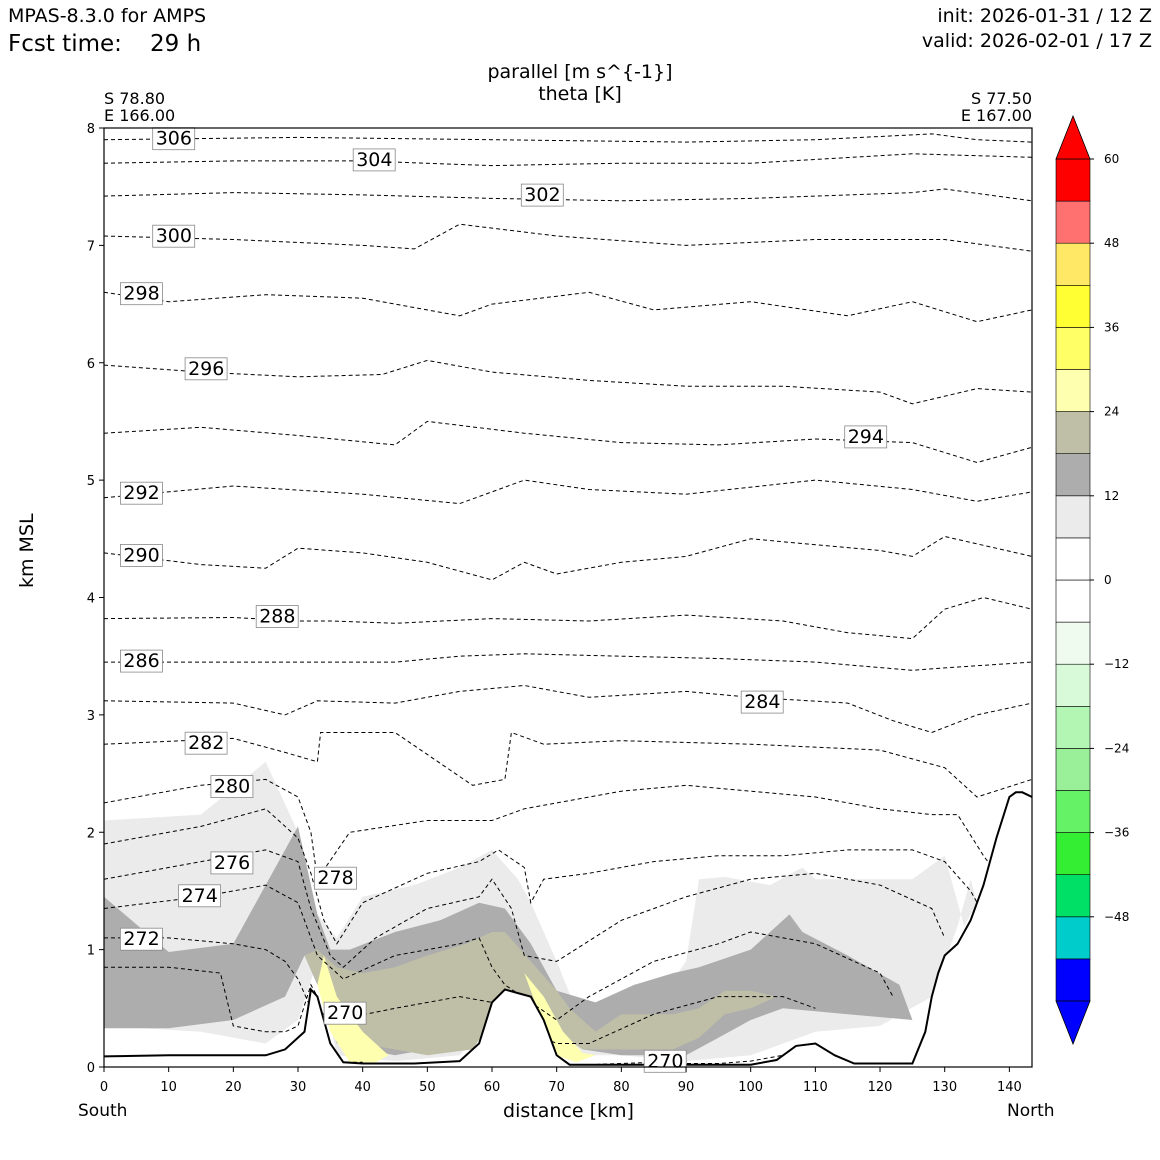  What do you see at coordinates (1073, 853) in the screenshot?
I see `colorbar-band--42` at bounding box center [1073, 853].